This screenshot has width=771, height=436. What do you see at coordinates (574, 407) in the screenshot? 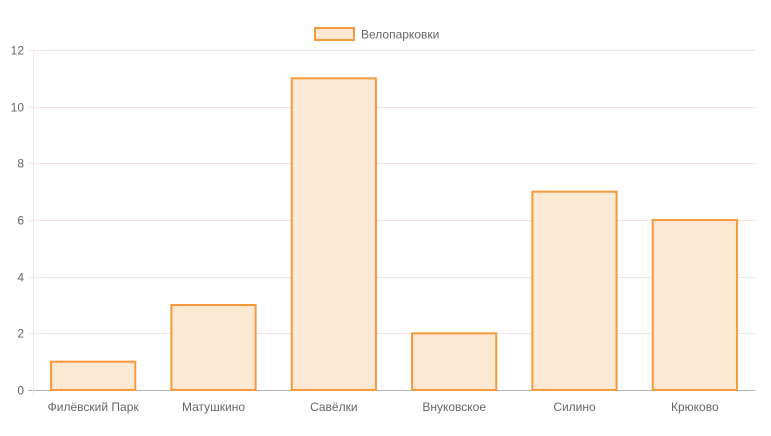
I see `x-tick-label: Силино` at bounding box center [574, 407].